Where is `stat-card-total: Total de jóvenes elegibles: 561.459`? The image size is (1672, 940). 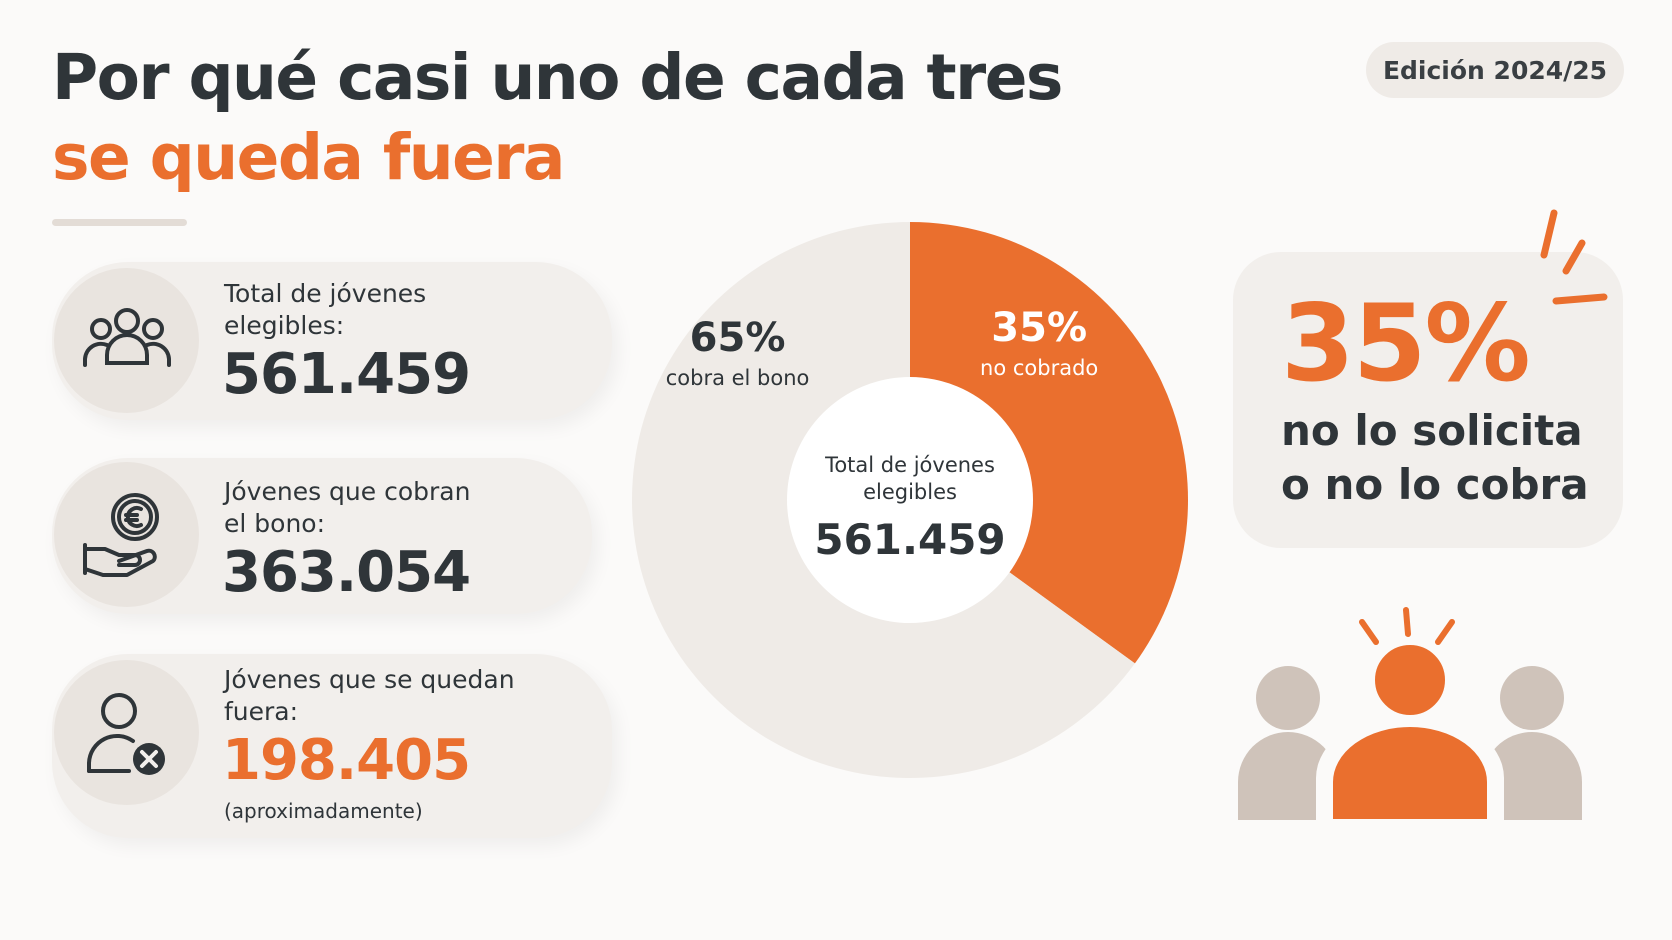
stat-card-total: Total de jóvenes elegibles: 561.459 is located at coordinates (332, 341).